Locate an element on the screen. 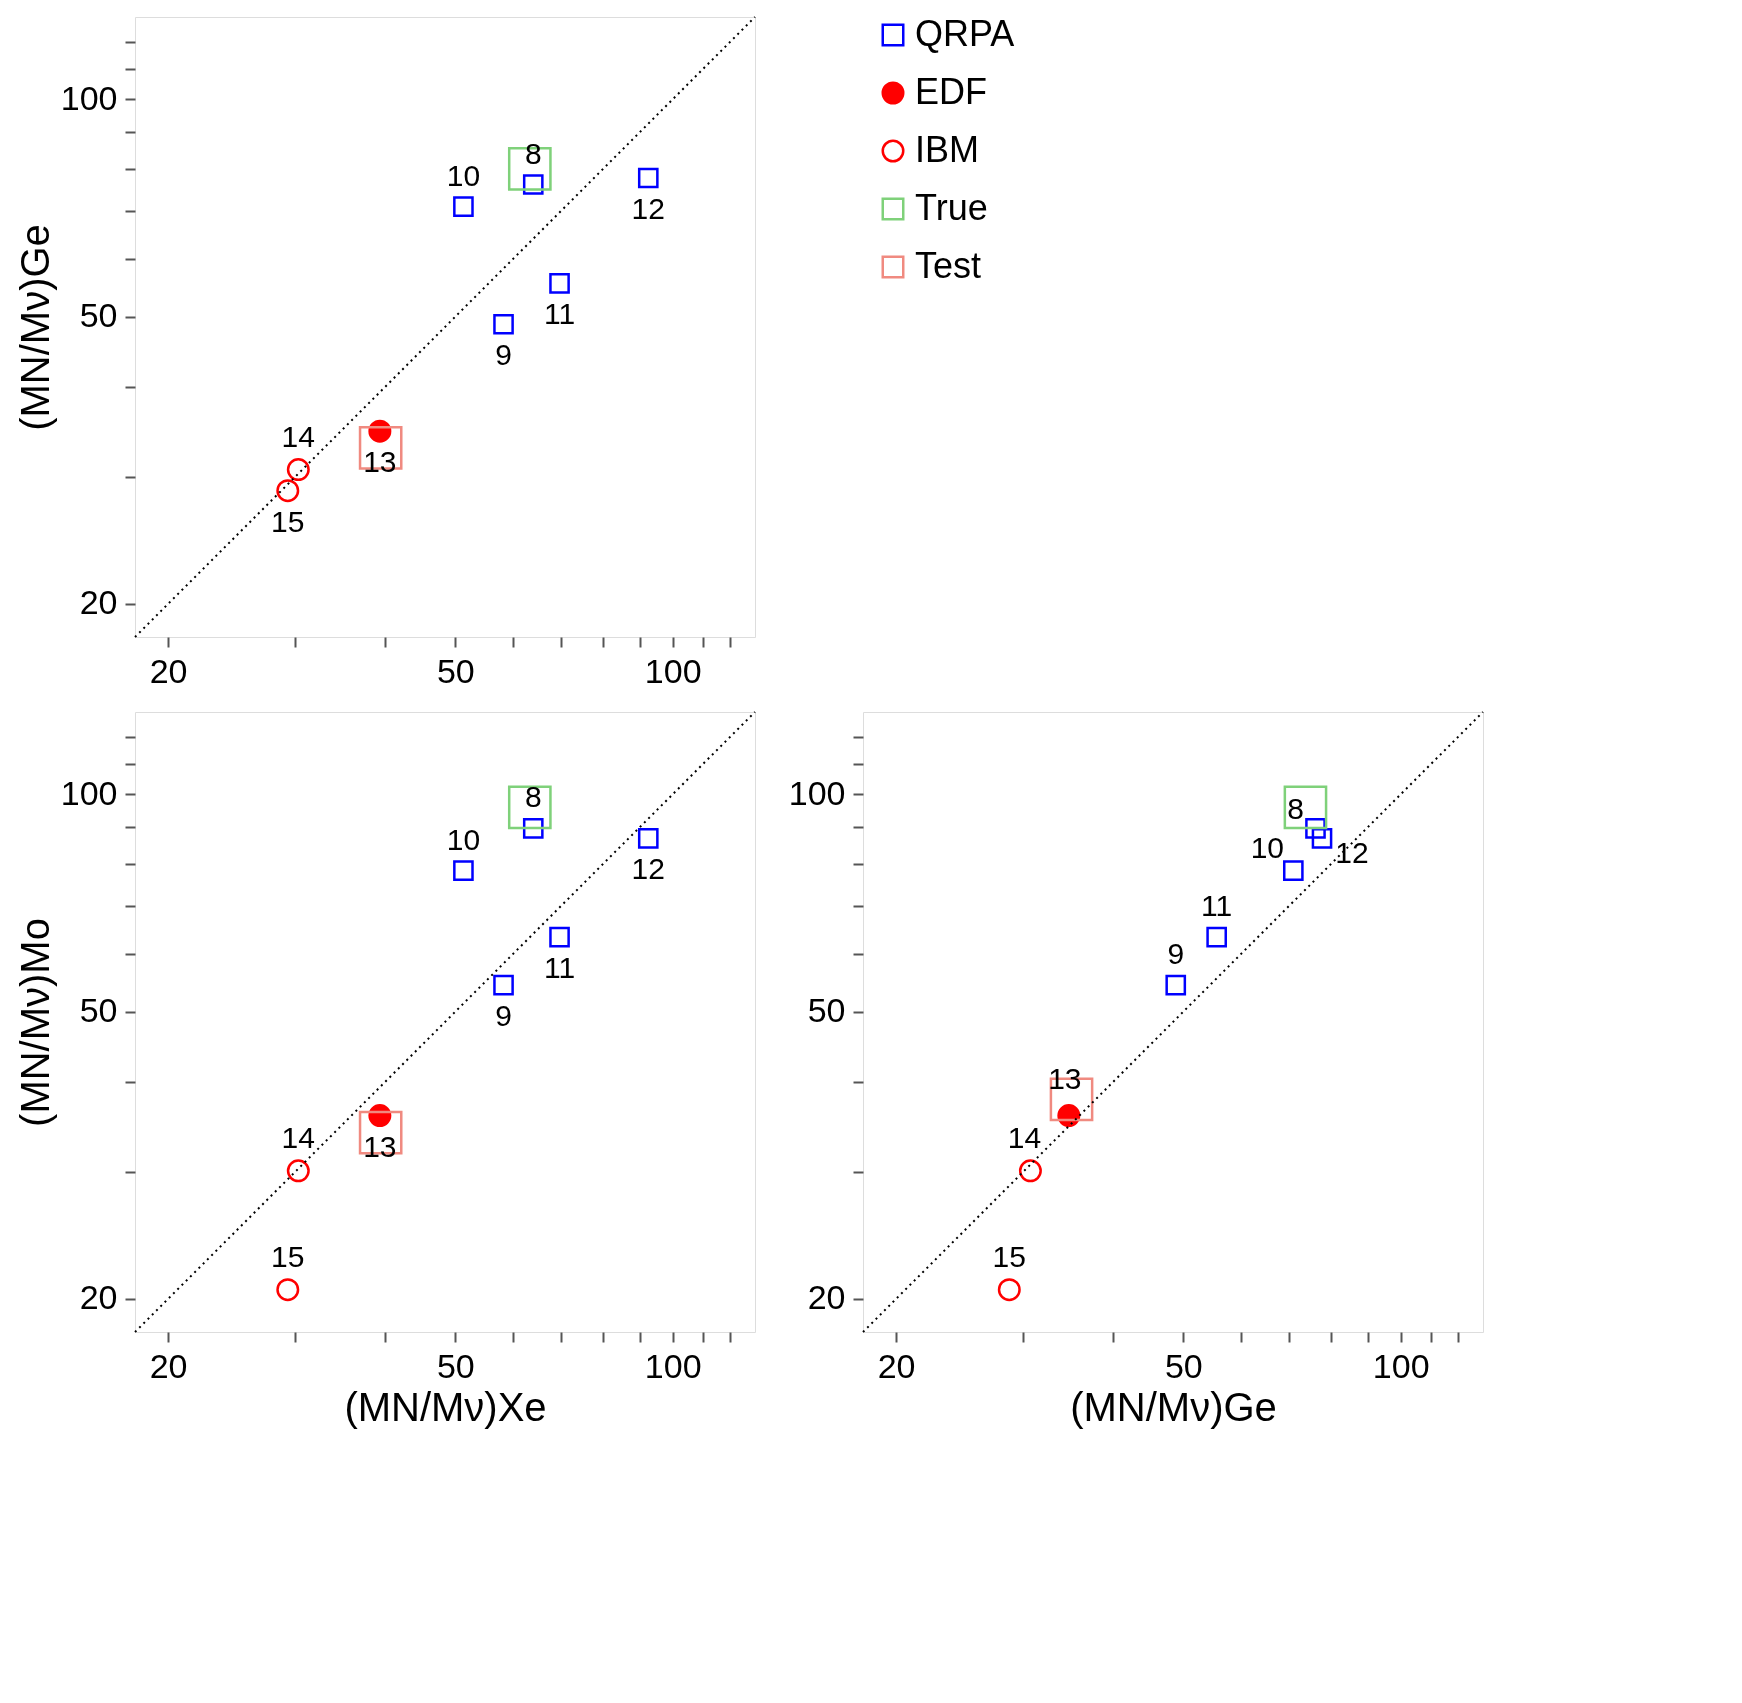 This screenshot has width=1742, height=1703. legend-label: EDF is located at coordinates (951, 91).